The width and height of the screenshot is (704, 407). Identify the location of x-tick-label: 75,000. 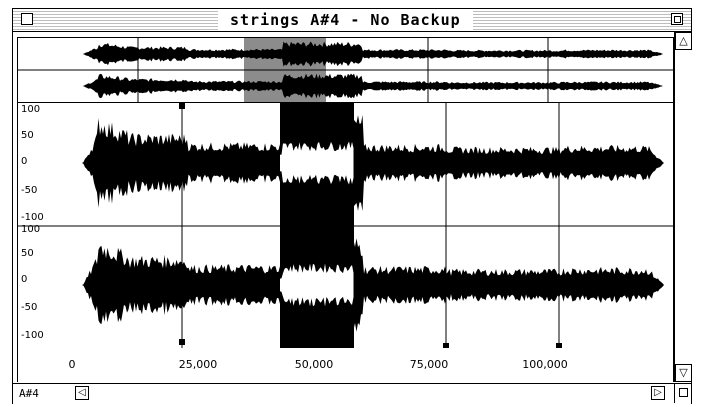
(429, 364).